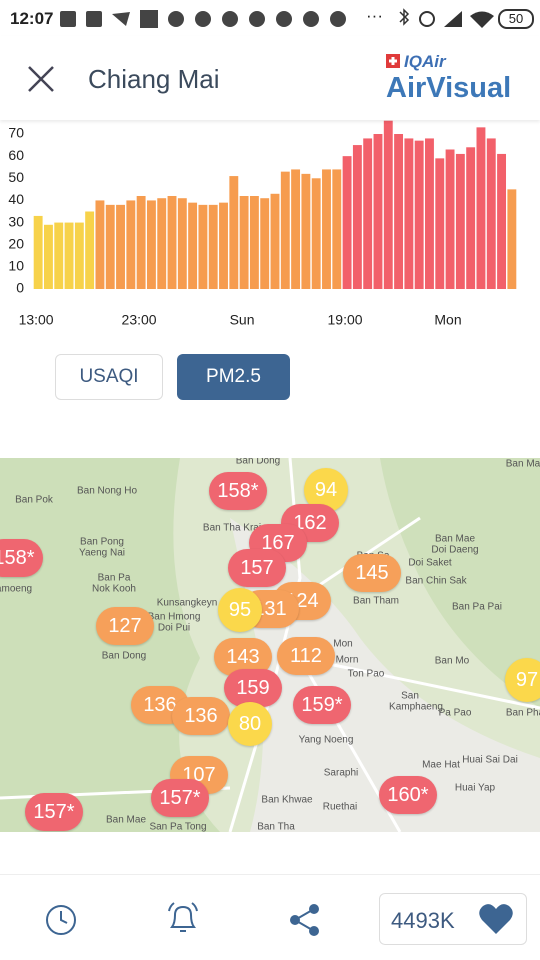  What do you see at coordinates (516, 19) in the screenshot?
I see `battery: 50` at bounding box center [516, 19].